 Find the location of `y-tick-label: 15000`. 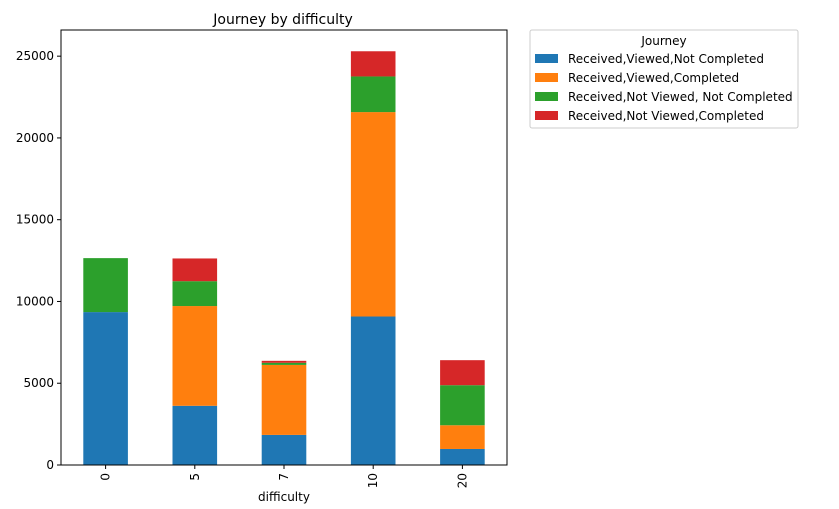

y-tick-label: 15000 is located at coordinates (35, 220).